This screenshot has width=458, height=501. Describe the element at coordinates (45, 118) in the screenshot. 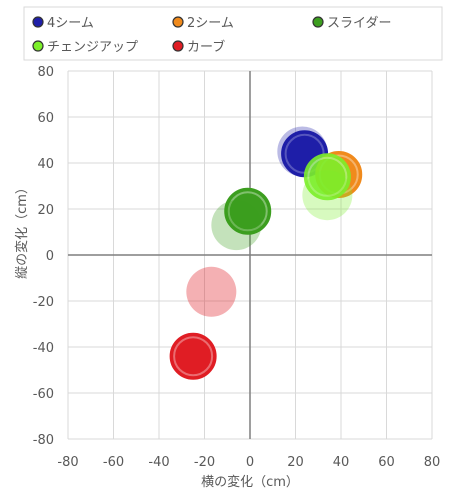

I see `y-tick-label-7: 60` at that location.